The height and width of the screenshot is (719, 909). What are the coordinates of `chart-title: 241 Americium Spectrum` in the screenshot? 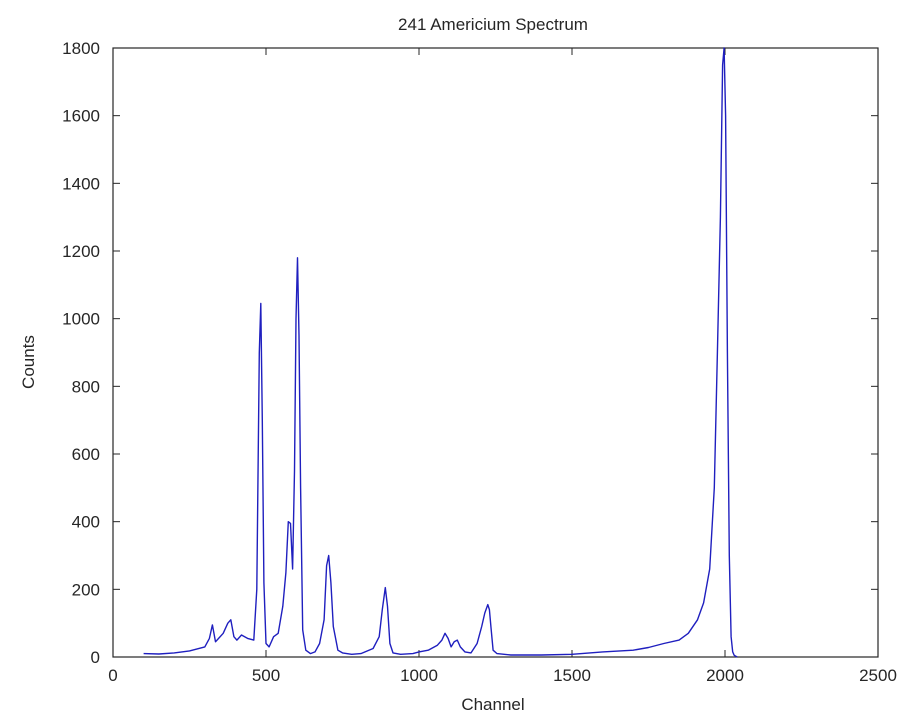 It's located at (493, 24).